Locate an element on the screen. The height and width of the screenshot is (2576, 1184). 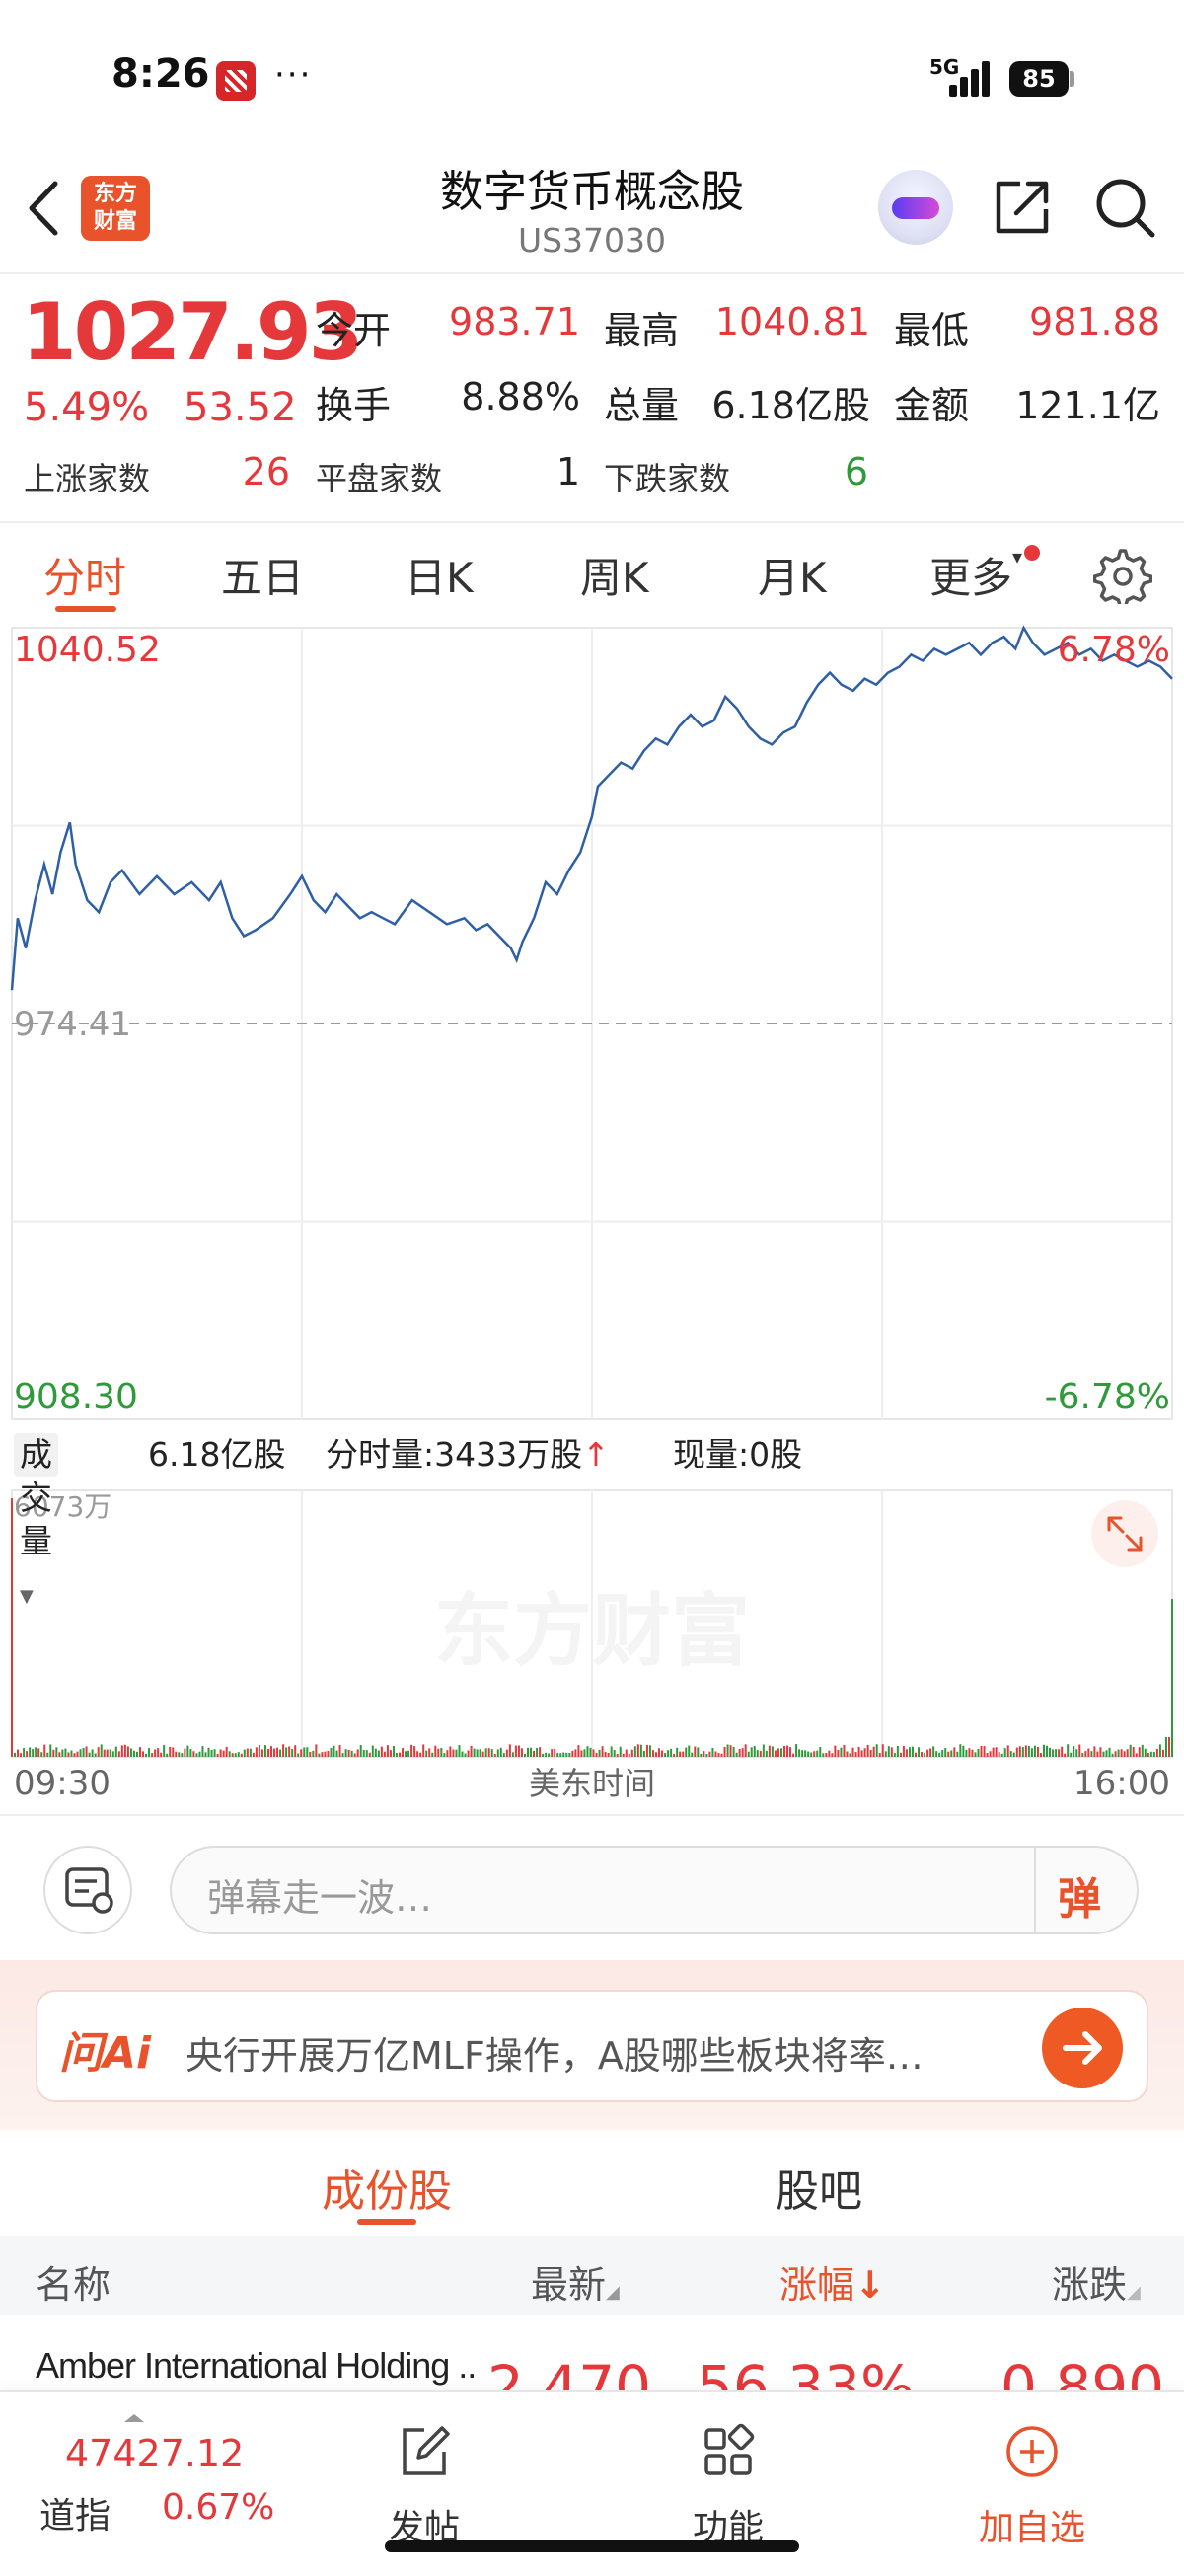
comment-list-button is located at coordinates (87, 1890).